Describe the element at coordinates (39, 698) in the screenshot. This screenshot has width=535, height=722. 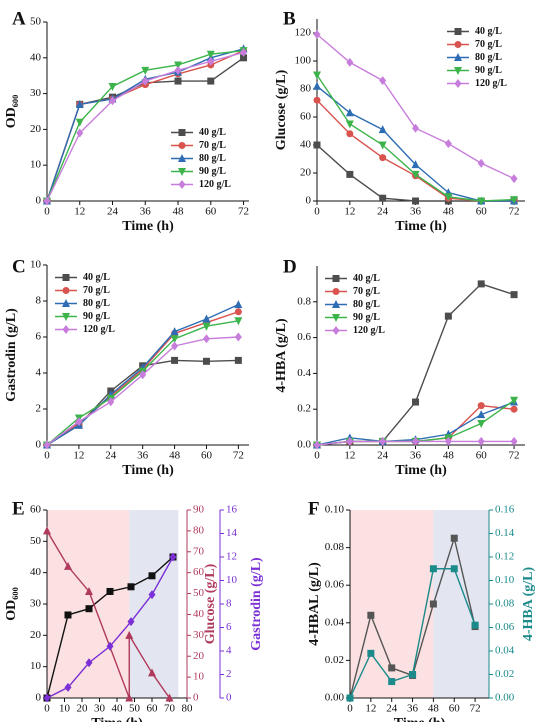
I see `y-tick-label: 0` at that location.